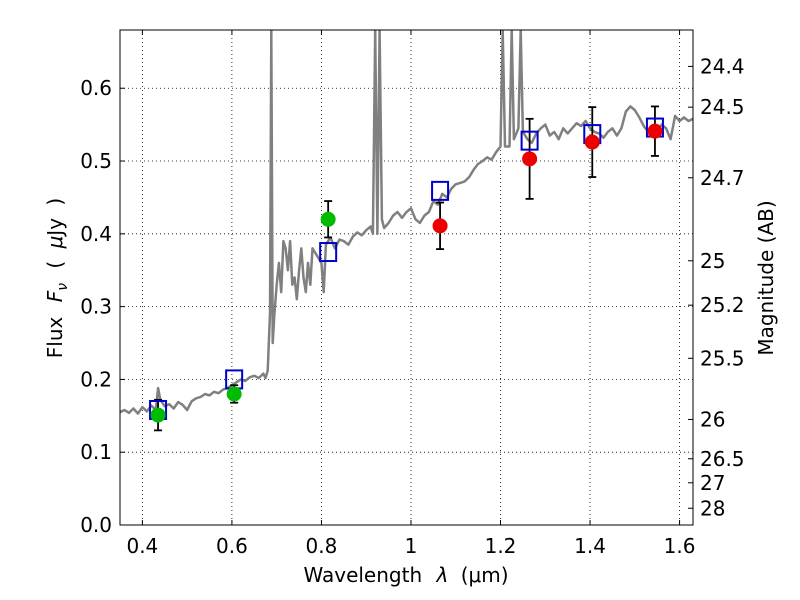 The image size is (800, 600). Describe the element at coordinates (405, 575) in the screenshot. I see `x-axis-label: Wavelength λ (μm)` at that location.